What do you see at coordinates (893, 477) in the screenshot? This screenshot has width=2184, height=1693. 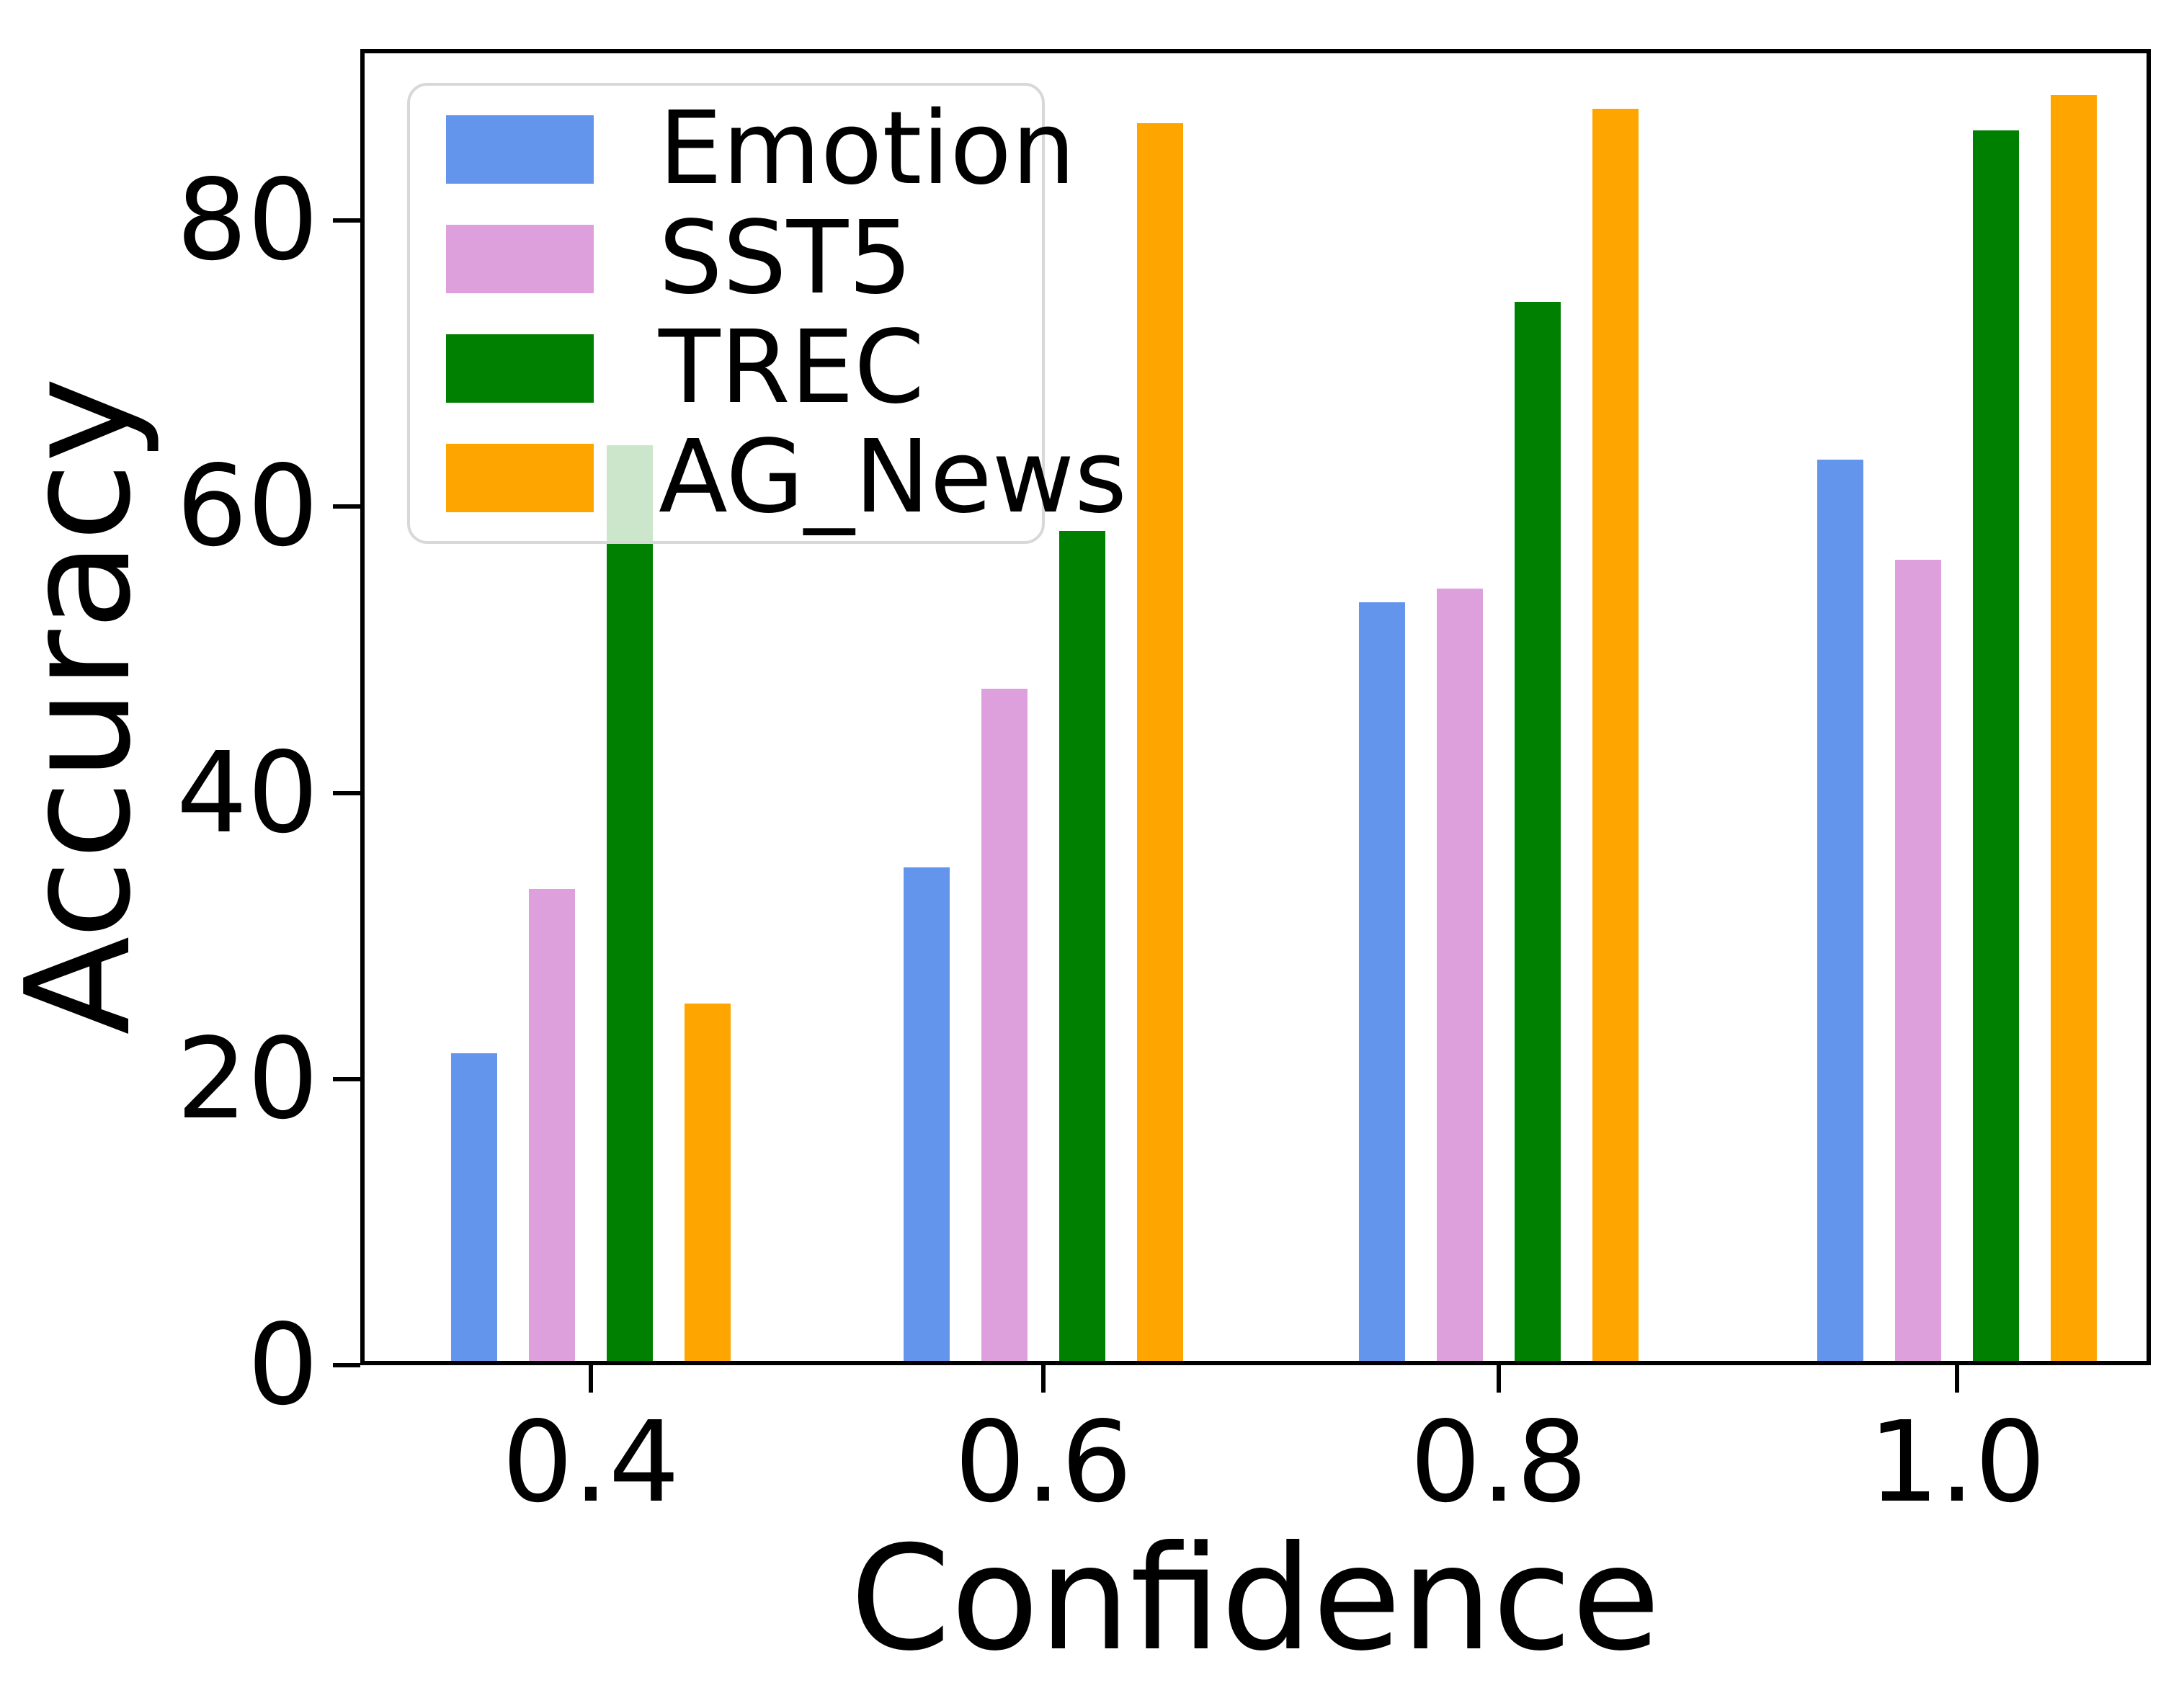 I see `legend-label-AG_News: AG_News` at bounding box center [893, 477].